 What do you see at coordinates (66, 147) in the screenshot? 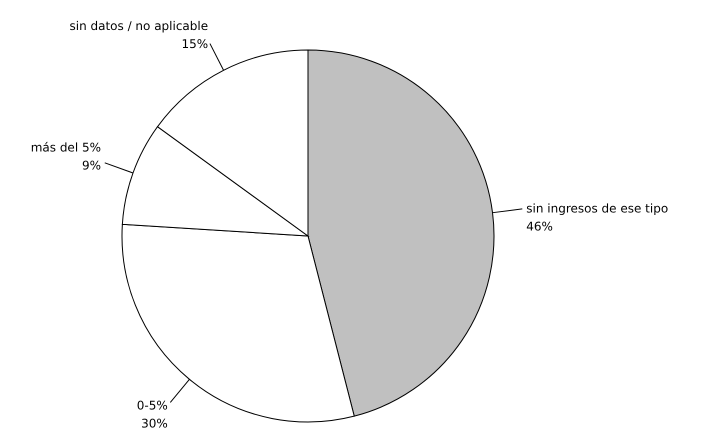
I see `slice-label: más del 5%` at bounding box center [66, 147].